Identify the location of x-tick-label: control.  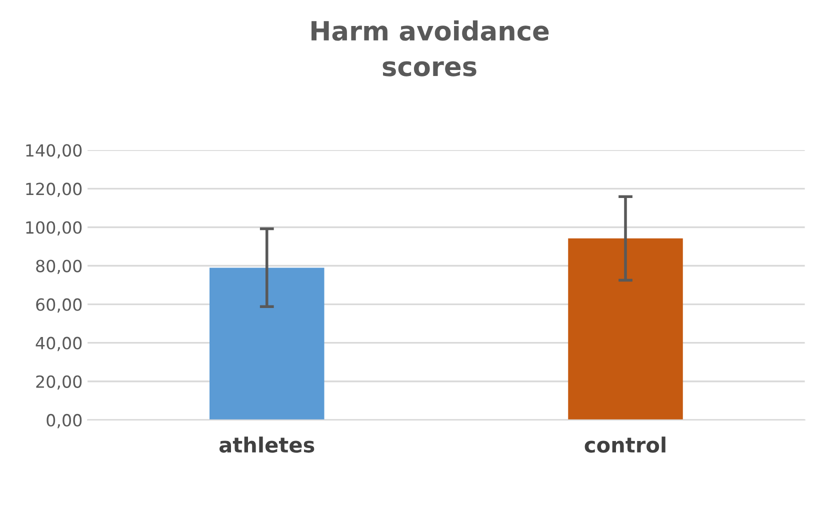
(625, 444).